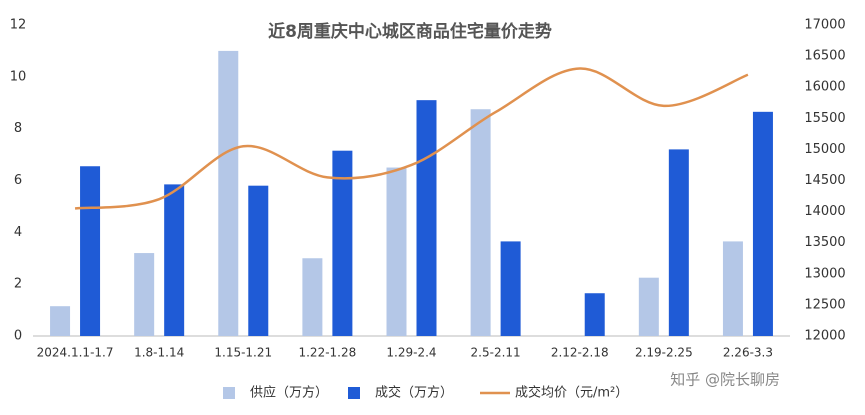  I want to click on y-tick-label: 6, so click(18, 180).